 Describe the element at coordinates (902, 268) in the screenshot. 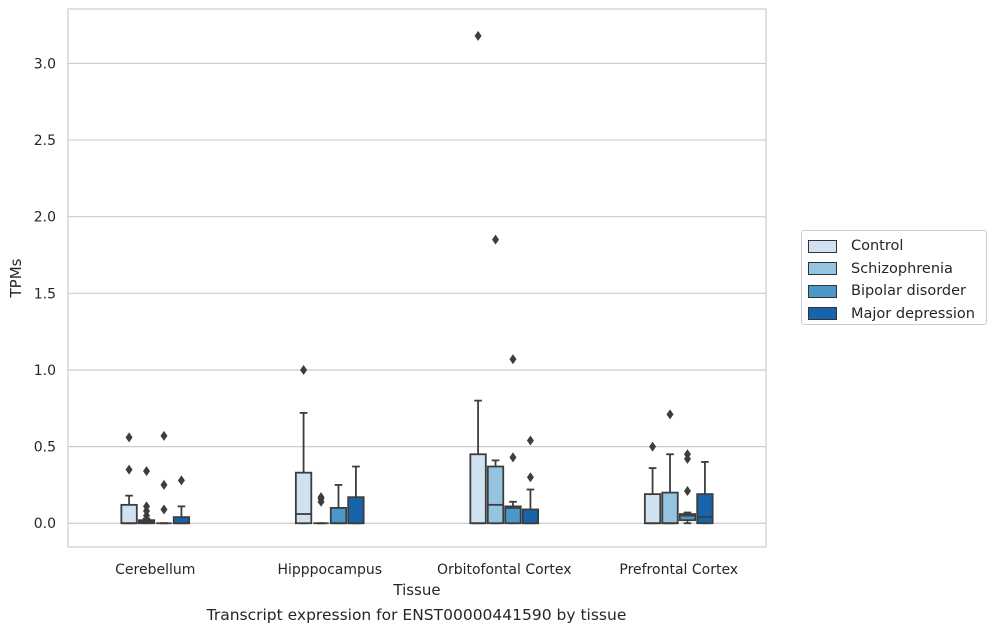

I see `legend-label: Schizophrenia` at that location.